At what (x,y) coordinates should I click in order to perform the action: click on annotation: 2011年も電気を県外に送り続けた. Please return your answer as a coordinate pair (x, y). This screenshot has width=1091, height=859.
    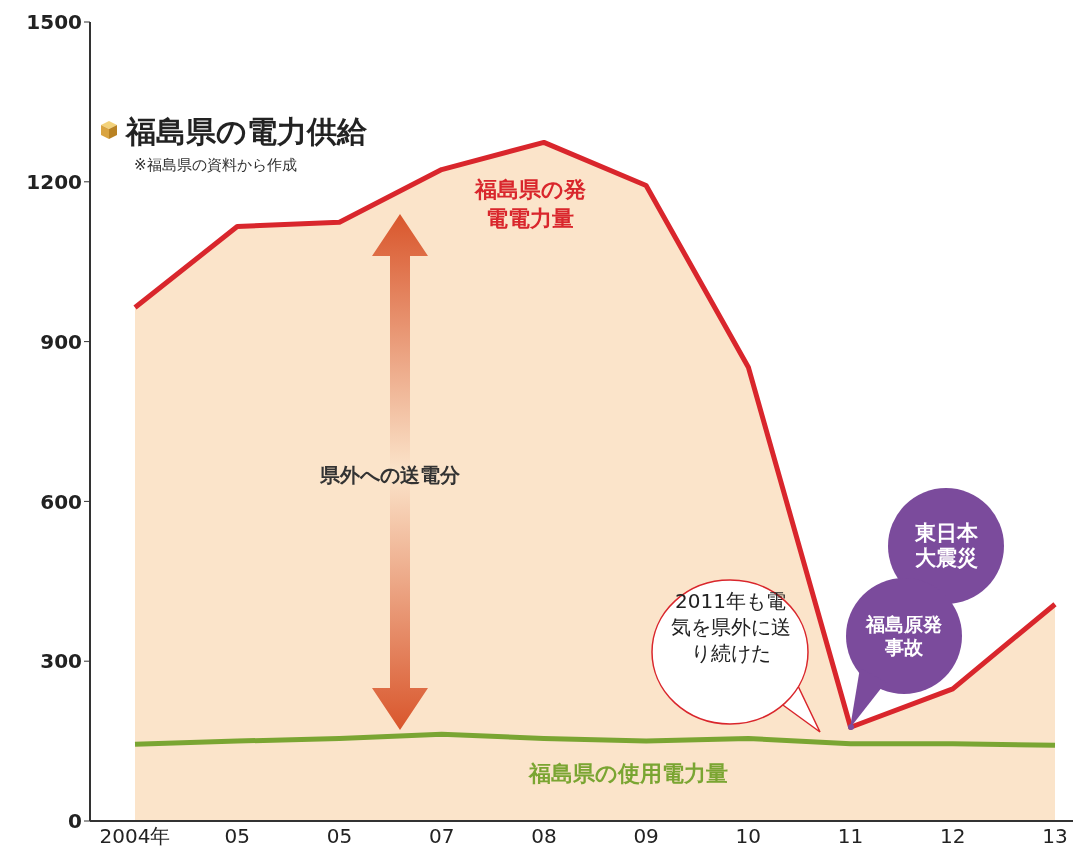
    Looking at the image, I should click on (730, 627).